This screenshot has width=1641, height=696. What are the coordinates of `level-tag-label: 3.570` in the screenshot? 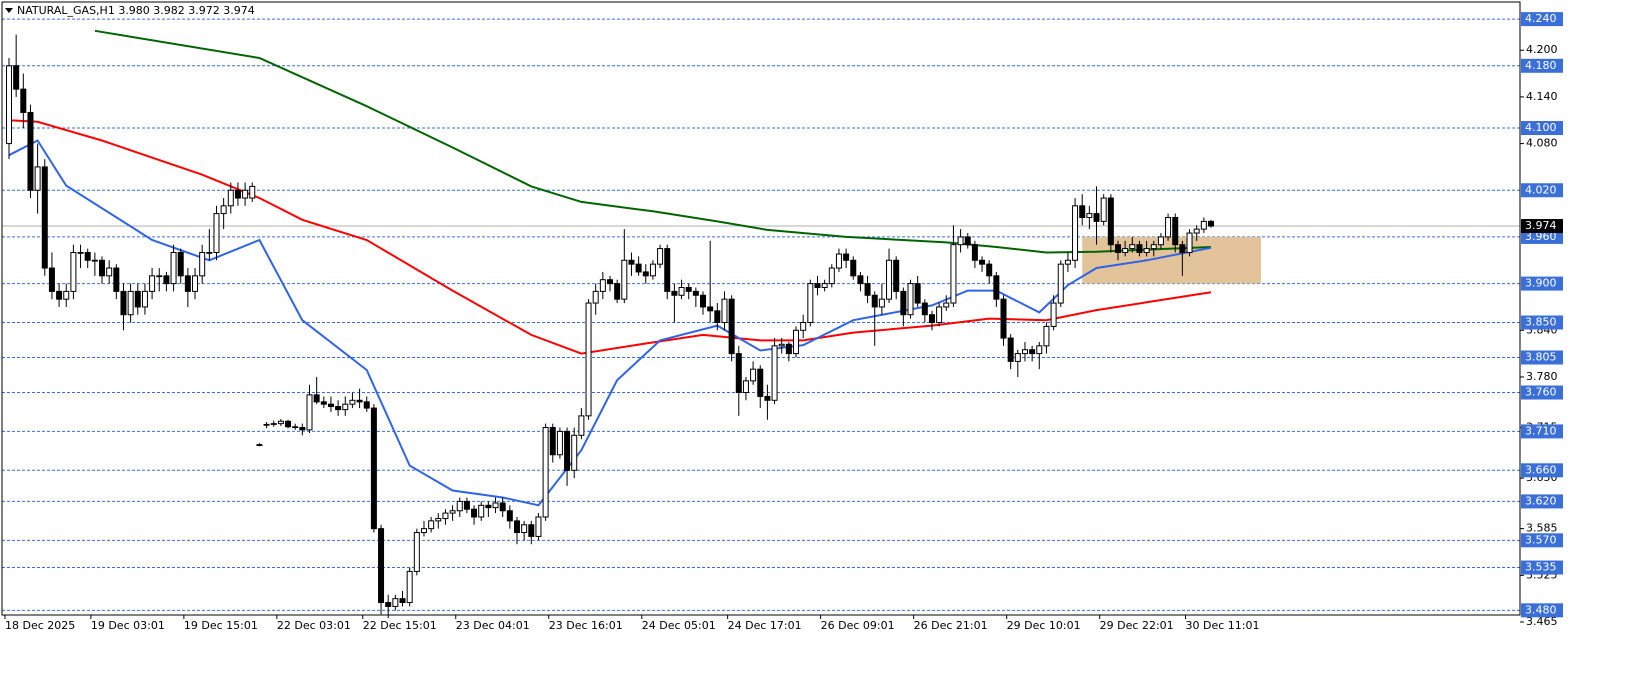 It's located at (1541, 539).